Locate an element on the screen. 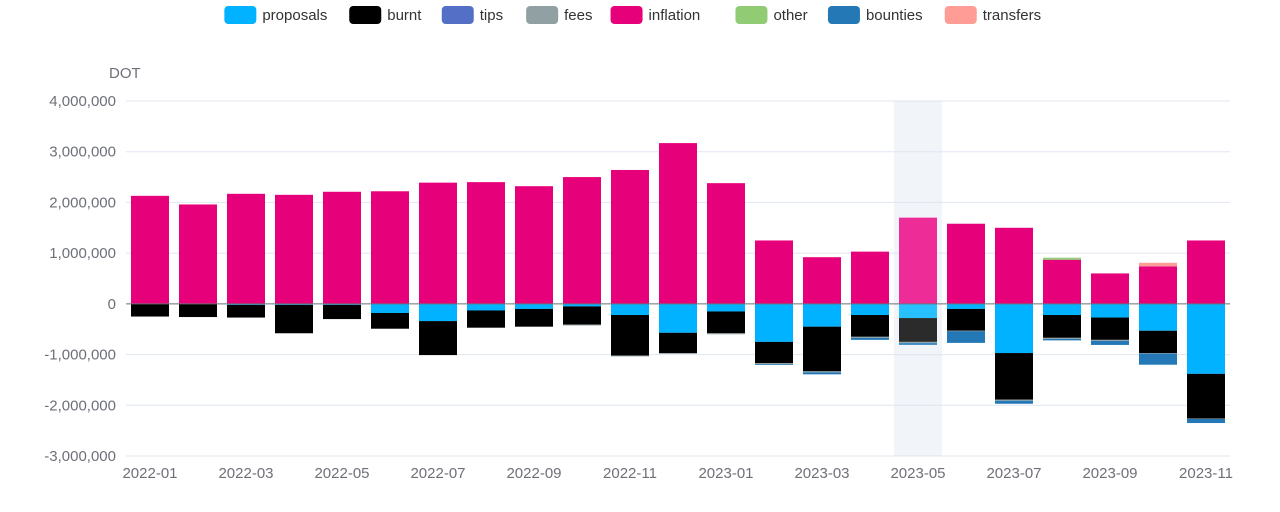 Image resolution: width=1280 pixels, height=512 pixels. legend-item-bounties: bounties is located at coordinates (875, 15).